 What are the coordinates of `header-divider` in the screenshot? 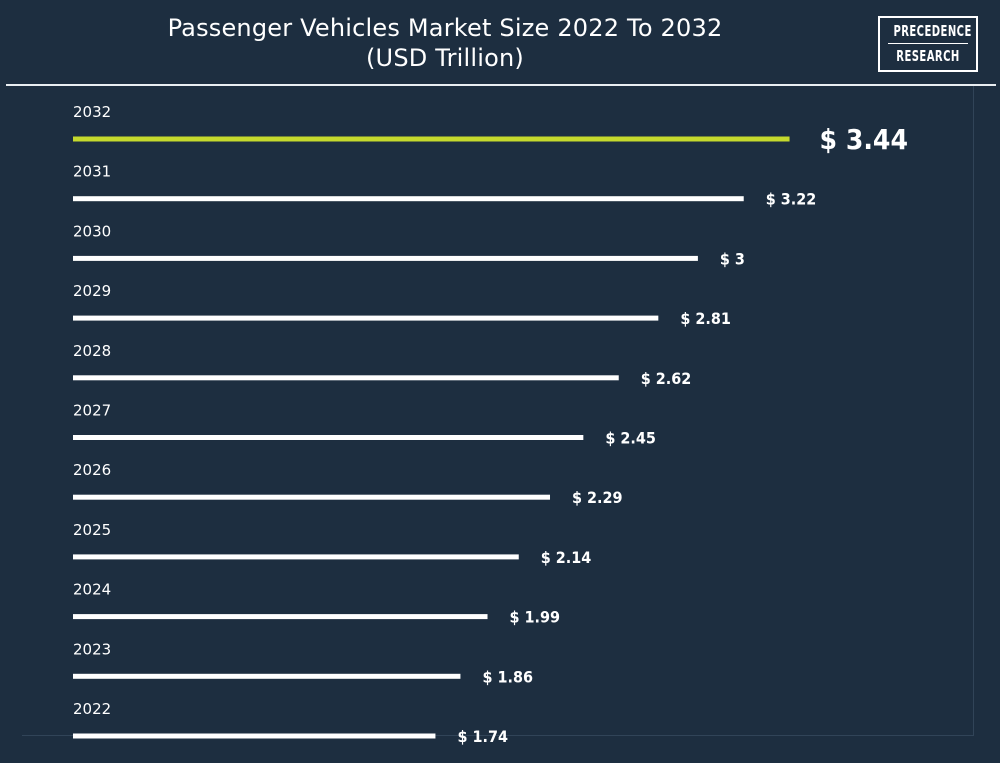 It's located at (501, 85).